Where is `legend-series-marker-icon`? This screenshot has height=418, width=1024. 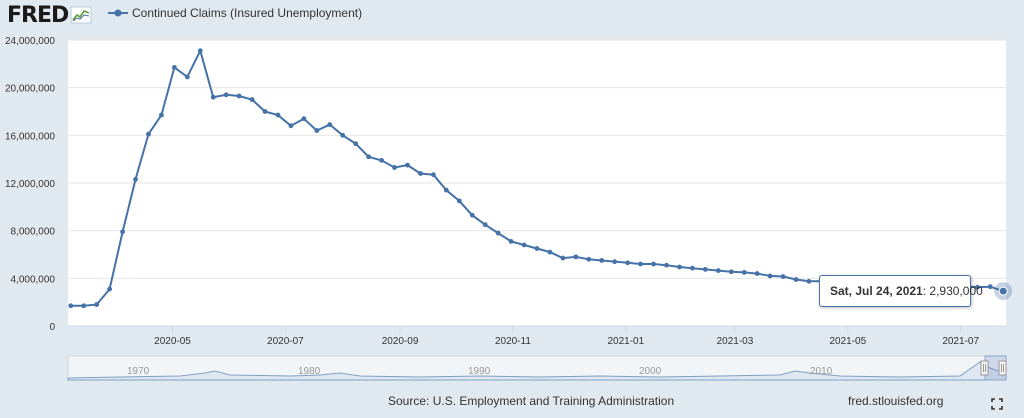
legend-series-marker-icon is located at coordinates (118, 13).